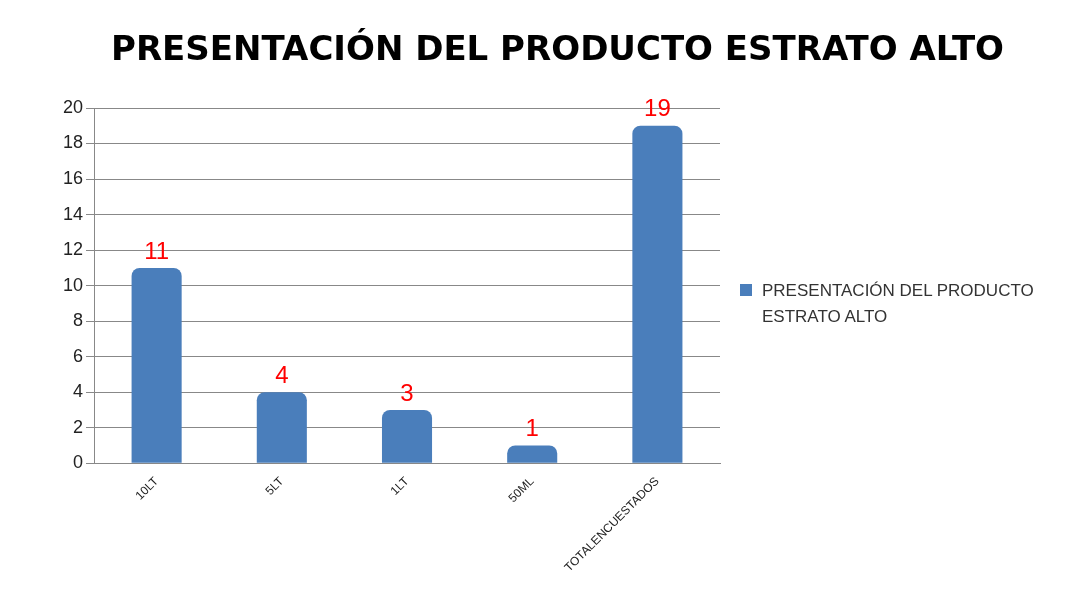  What do you see at coordinates (78, 355) in the screenshot?
I see `y-tick-label: 6` at bounding box center [78, 355].